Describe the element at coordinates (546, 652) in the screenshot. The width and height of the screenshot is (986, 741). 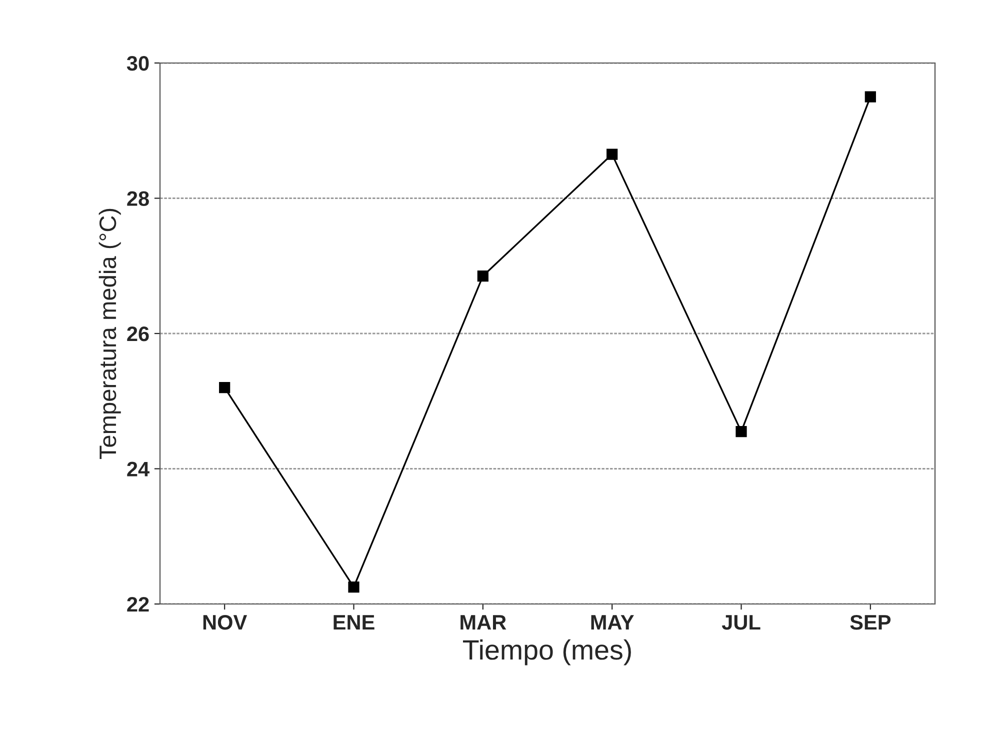
I see `x-axis-title: Tiempo (mes)` at that location.